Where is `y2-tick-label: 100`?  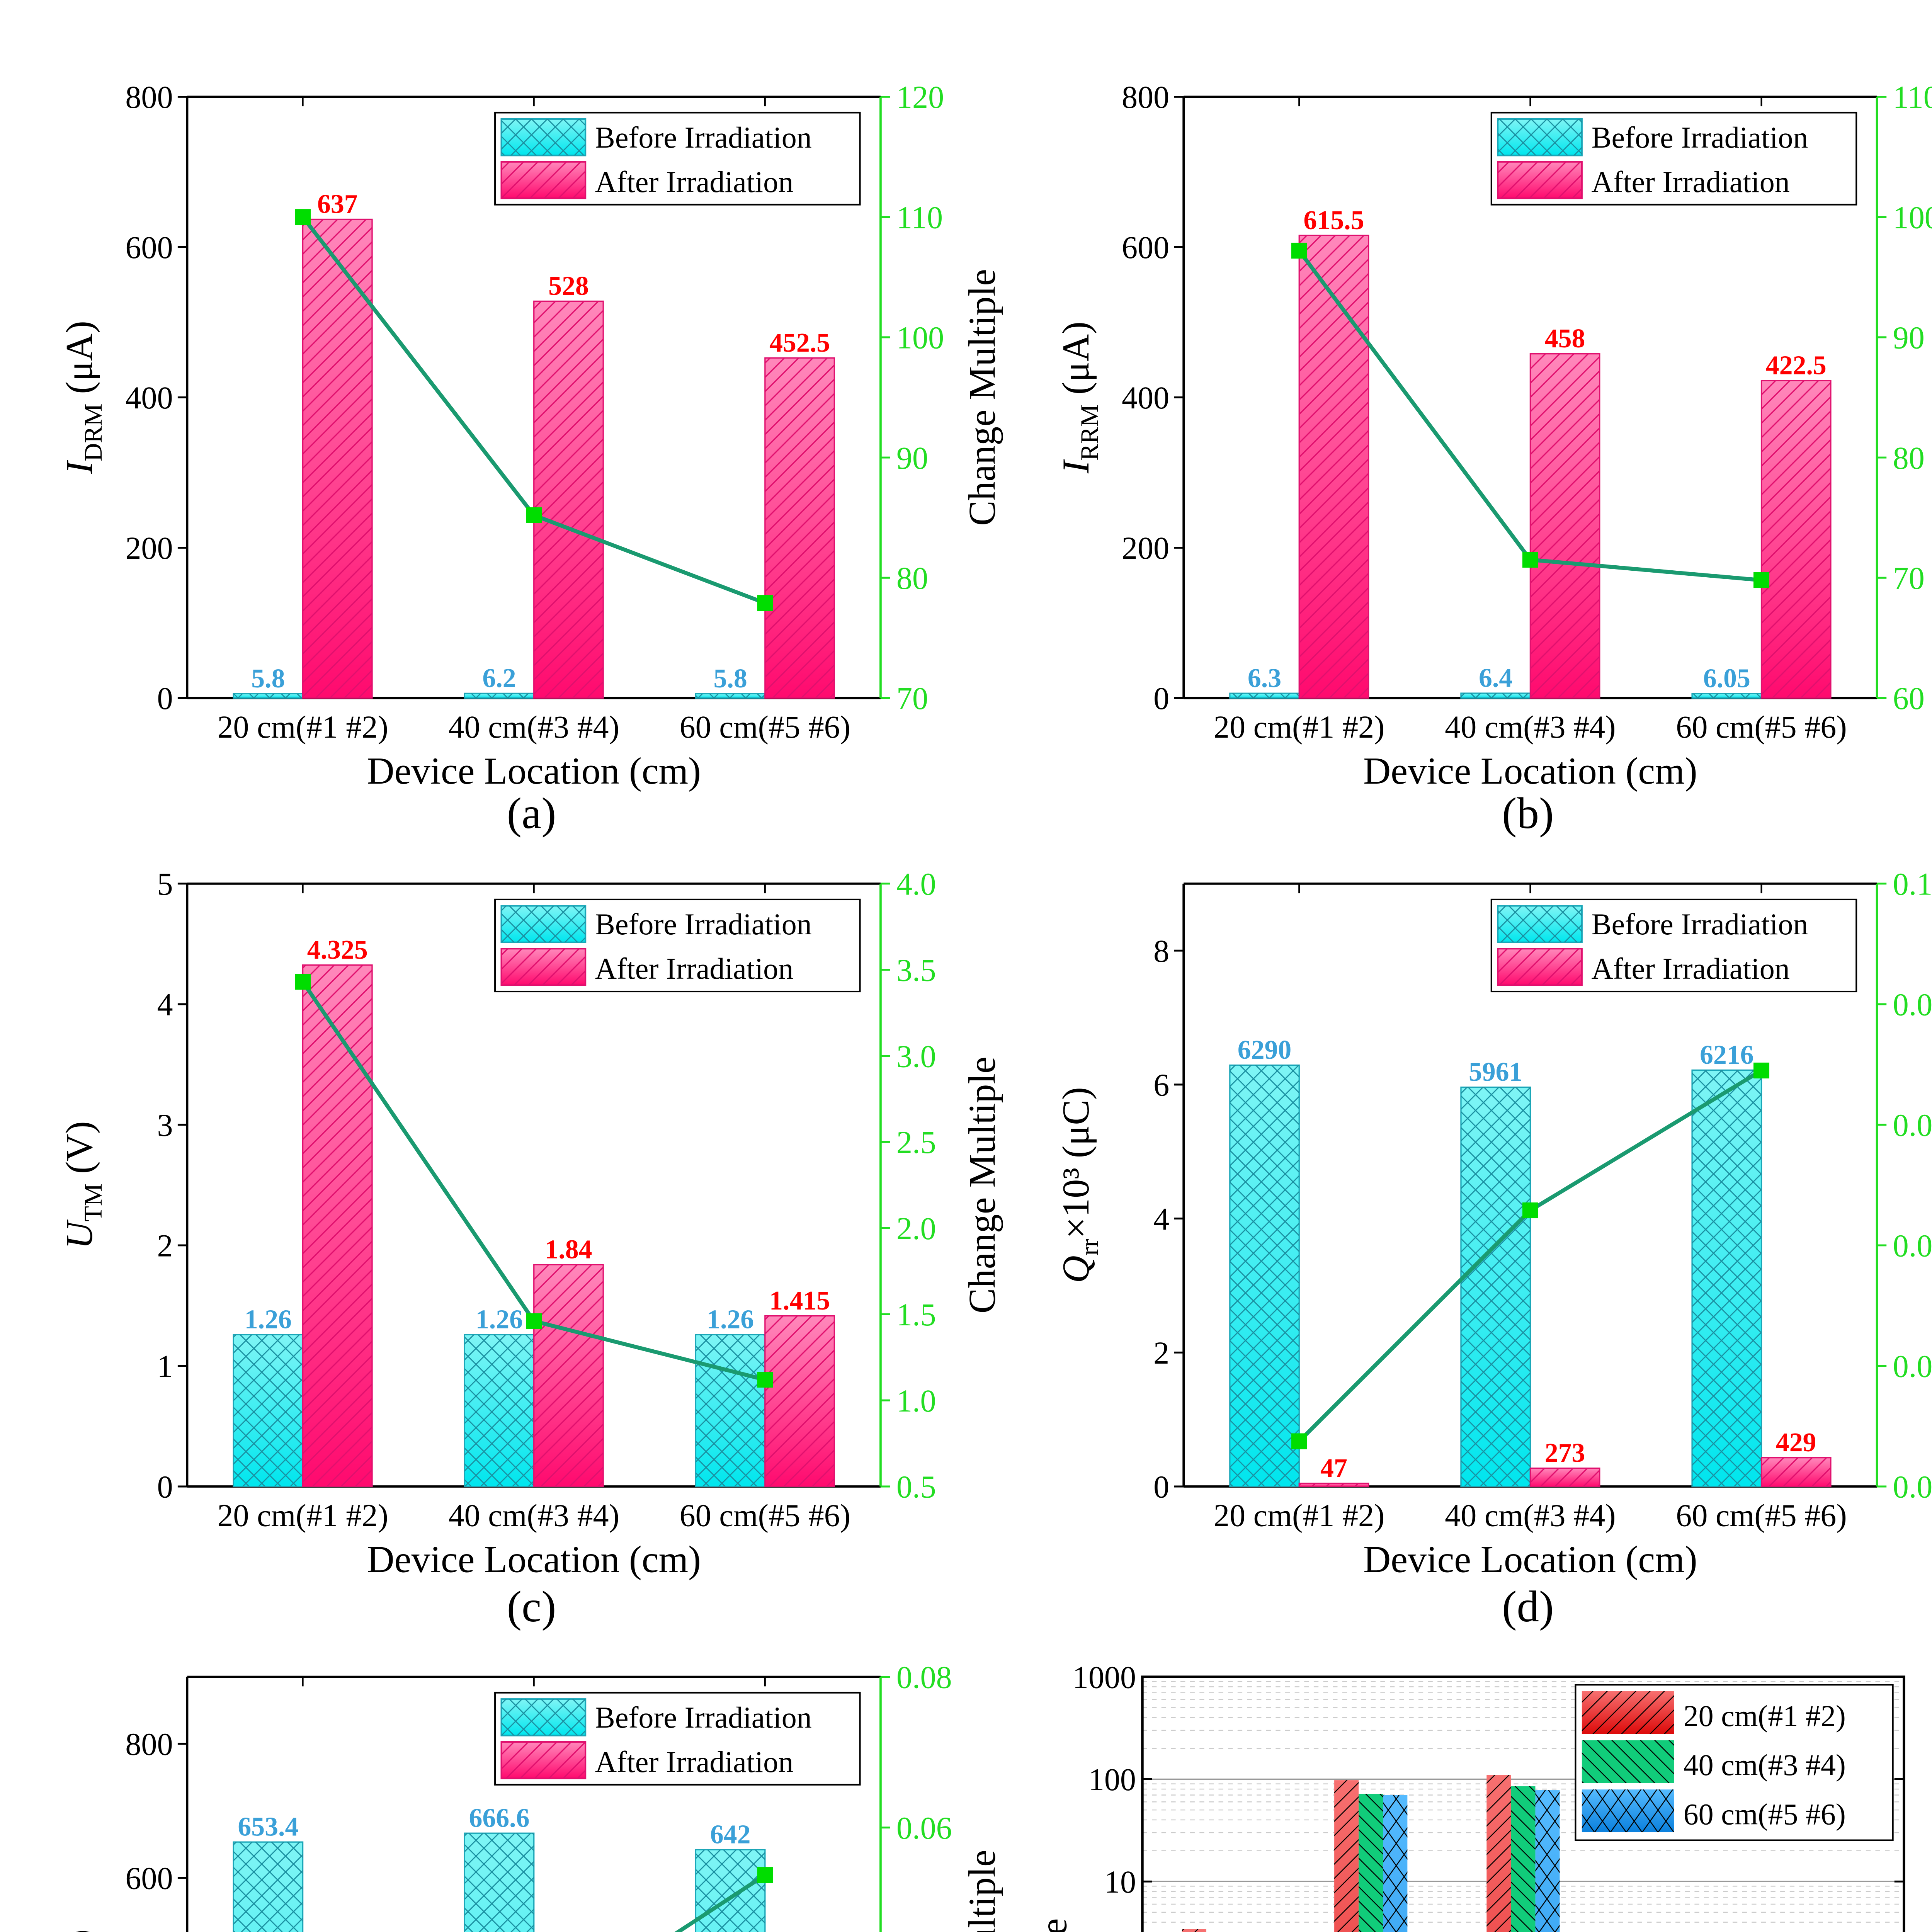 y2-tick-label: 100 is located at coordinates (920, 337).